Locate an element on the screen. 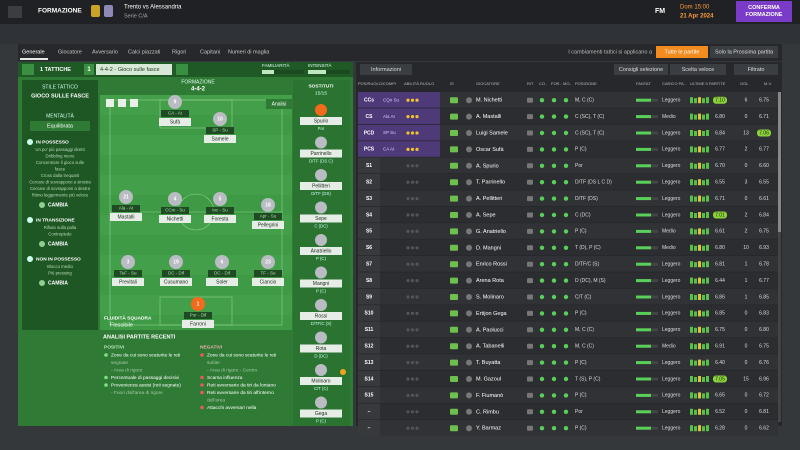 The width and height of the screenshot is (800, 450). formation: 4-4-2 is located at coordinates (198, 90).